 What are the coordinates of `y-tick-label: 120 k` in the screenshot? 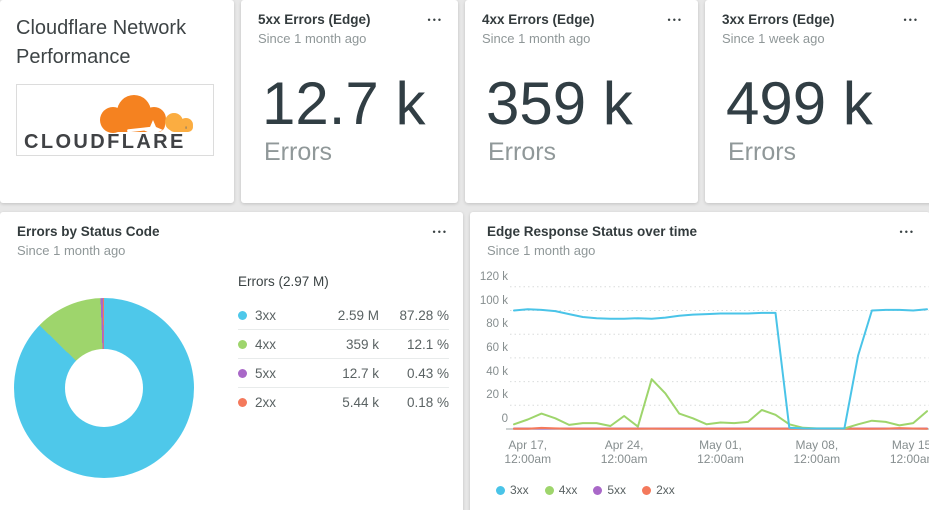 It's located at (493, 276).